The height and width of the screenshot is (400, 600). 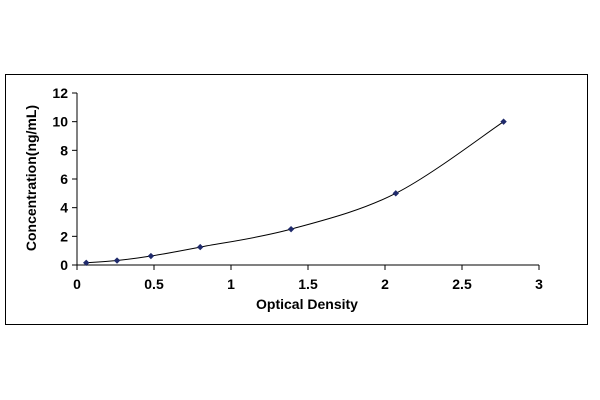 I want to click on y-tick-label: 10, so click(x=60, y=122).